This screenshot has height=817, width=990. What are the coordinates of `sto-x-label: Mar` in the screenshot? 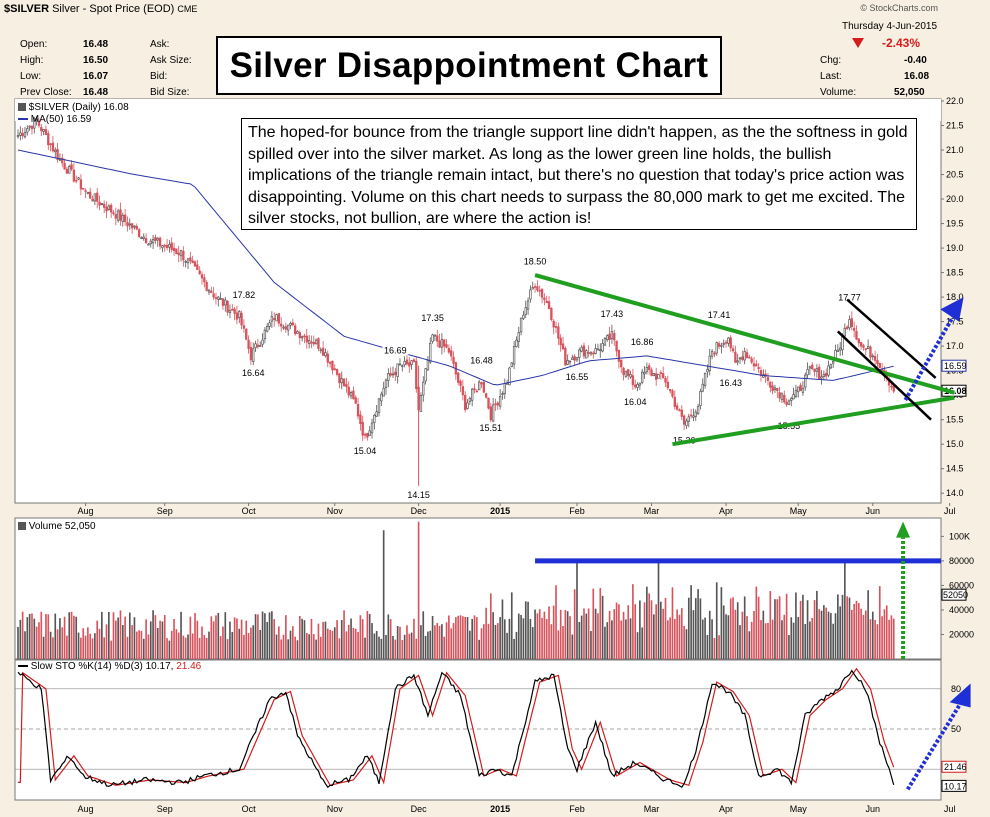 It's located at (652, 809).